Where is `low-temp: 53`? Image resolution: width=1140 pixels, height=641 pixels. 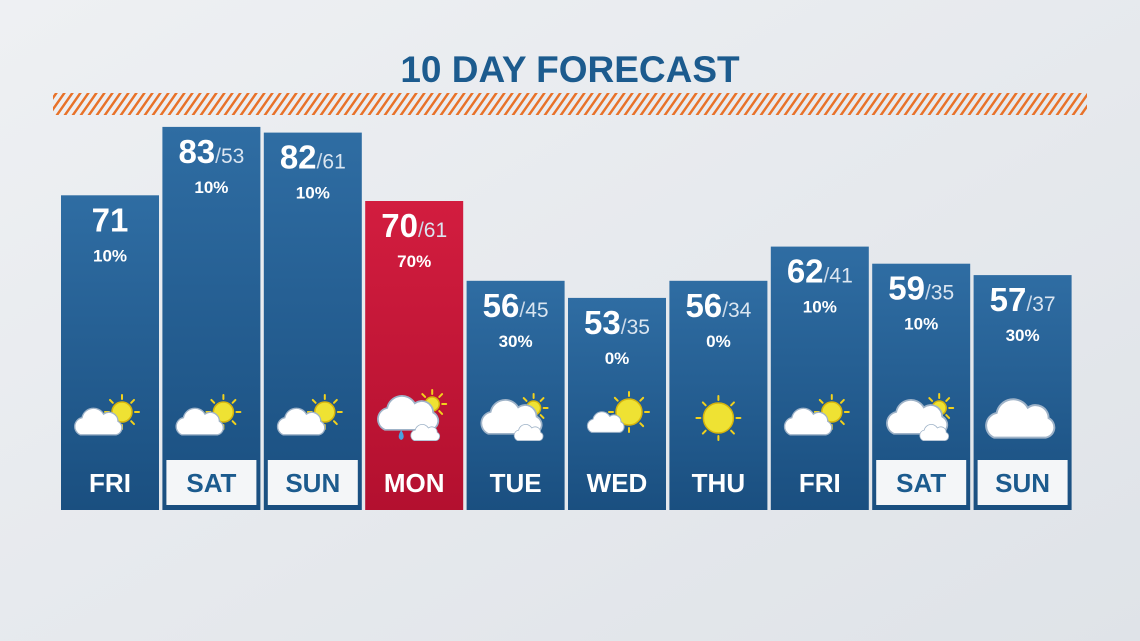
low-temp: 53 is located at coordinates (232, 156).